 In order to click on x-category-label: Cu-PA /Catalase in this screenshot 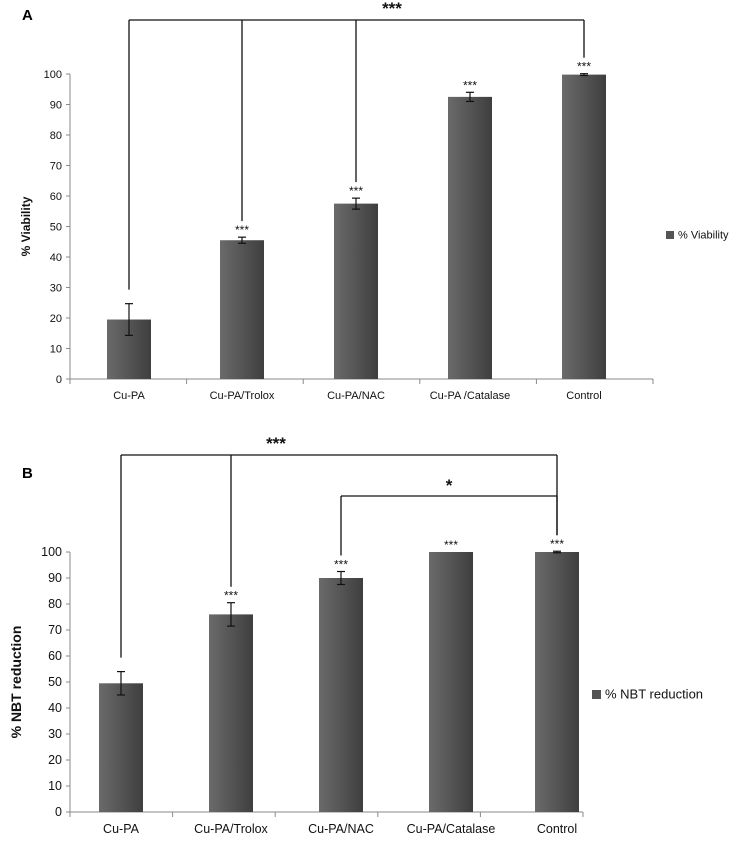, I will do `click(470, 396)`.